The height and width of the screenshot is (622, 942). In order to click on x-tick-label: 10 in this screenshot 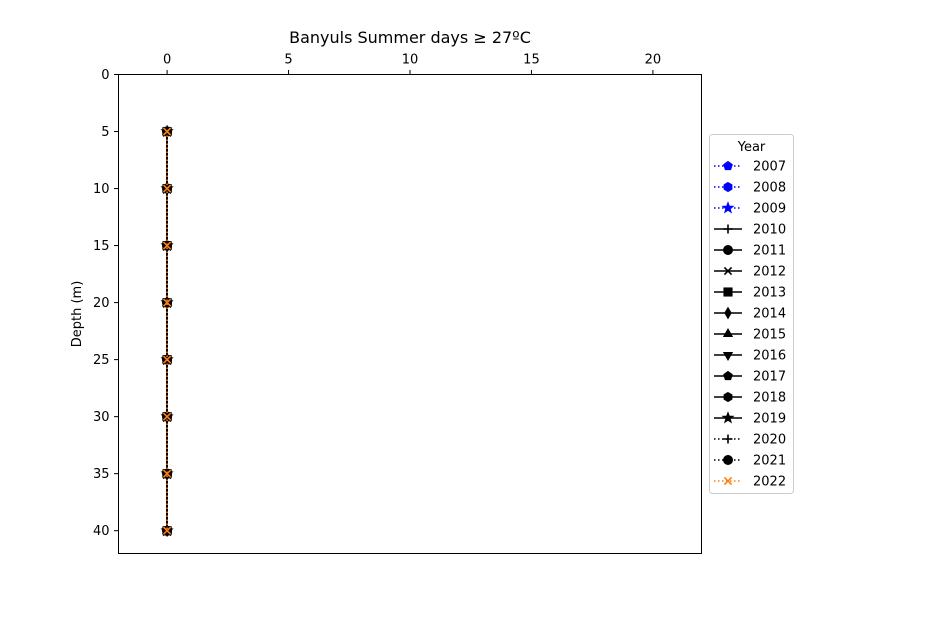, I will do `click(410, 60)`.